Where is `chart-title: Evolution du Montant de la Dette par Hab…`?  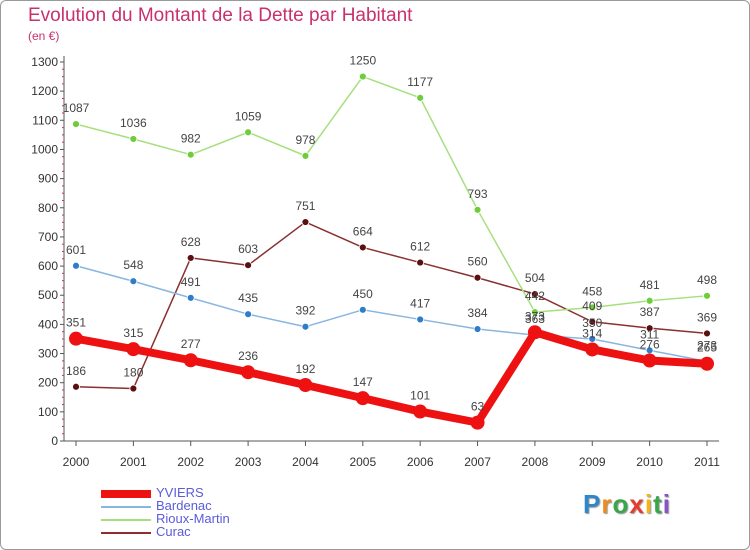 chart-title: Evolution du Montant de la Dette par Hab… is located at coordinates (220, 15).